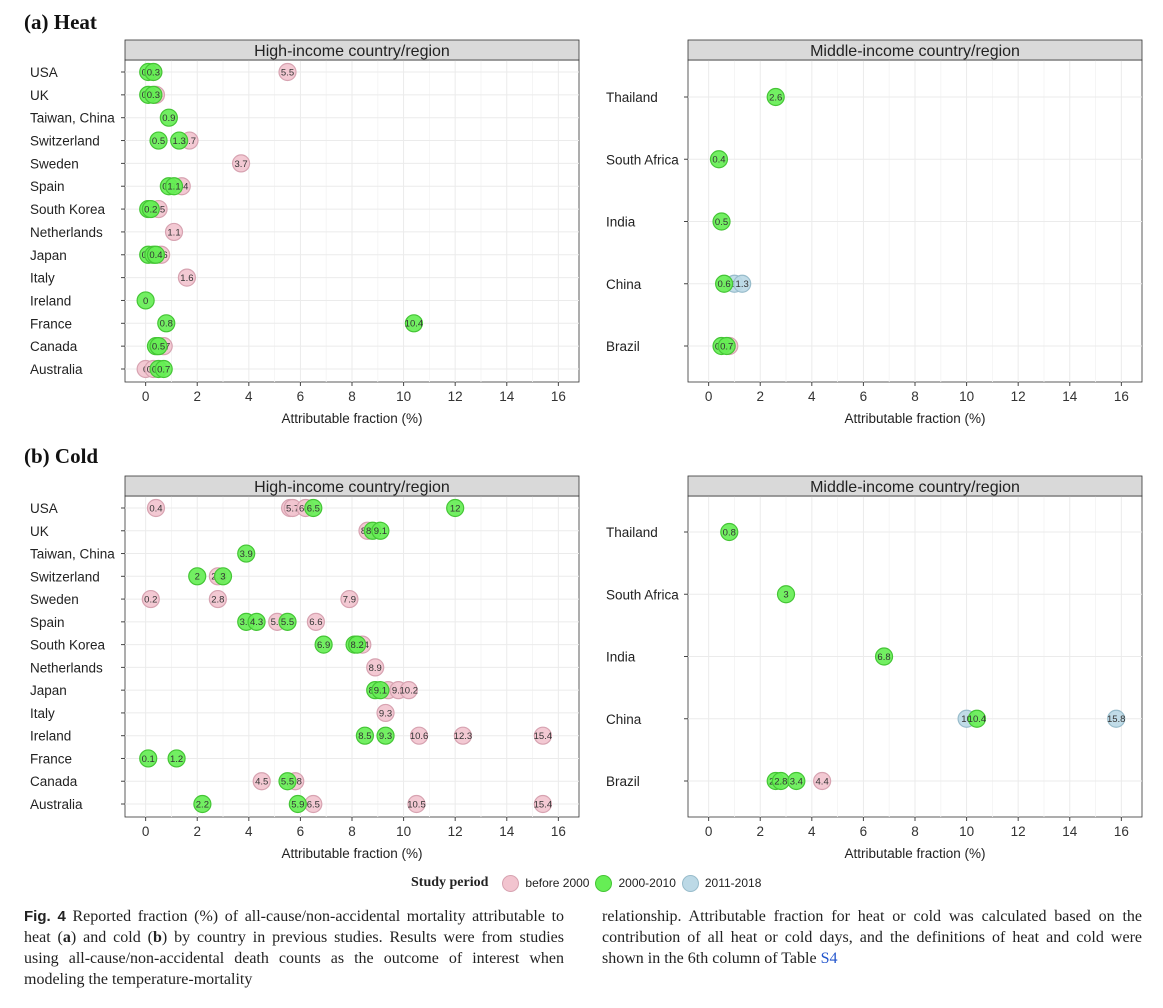 The image size is (1163, 1008). I want to click on cold-high-category-label-uk: UK, so click(39, 531).